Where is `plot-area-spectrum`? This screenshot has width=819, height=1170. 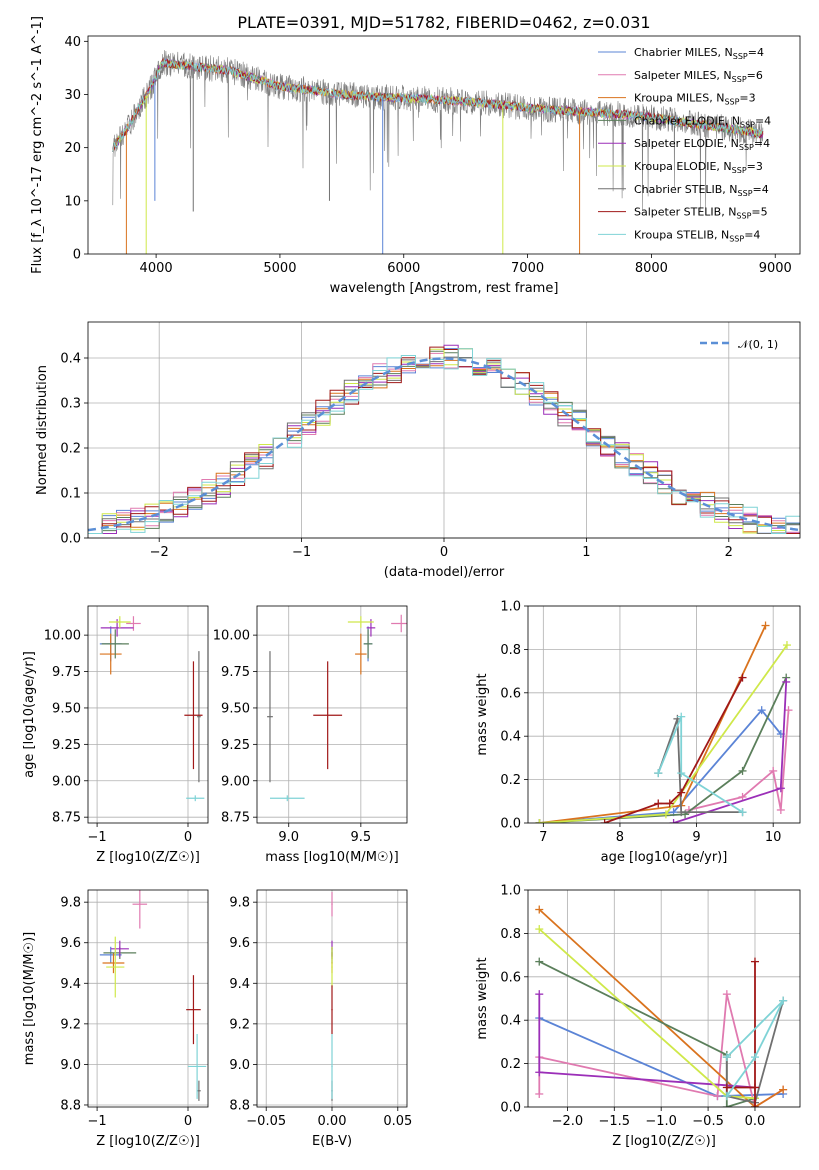
plot-area-spectrum is located at coordinates (438, 152).